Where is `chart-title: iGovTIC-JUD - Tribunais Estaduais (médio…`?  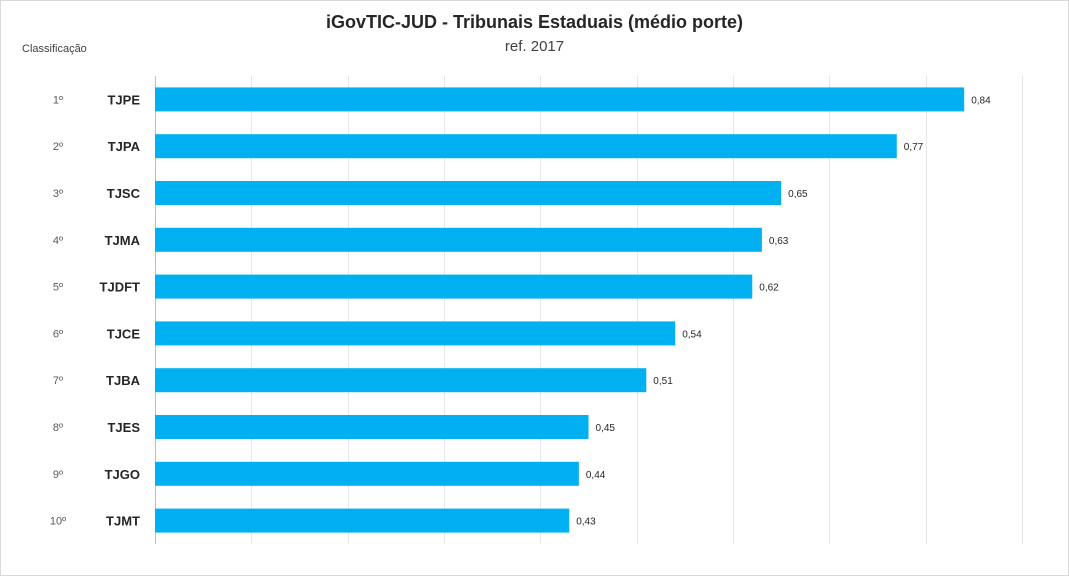 chart-title: iGovTIC-JUD - Tribunais Estaduais (médio… is located at coordinates (534, 22).